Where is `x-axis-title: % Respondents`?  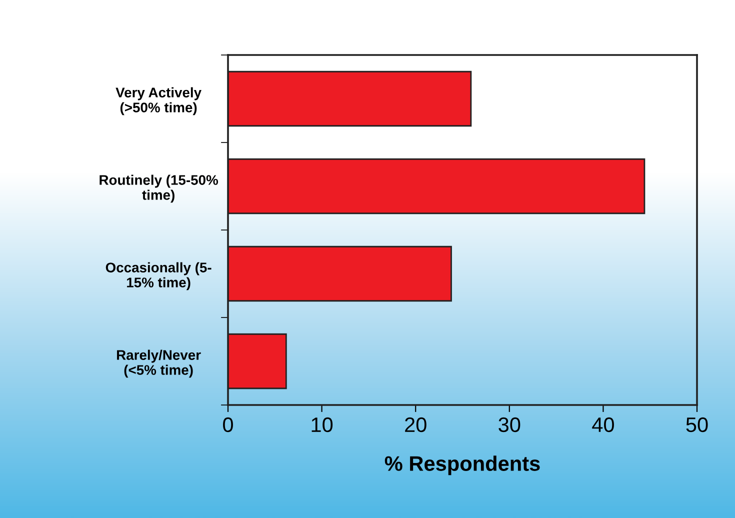 x-axis-title: % Respondents is located at coordinates (462, 466).